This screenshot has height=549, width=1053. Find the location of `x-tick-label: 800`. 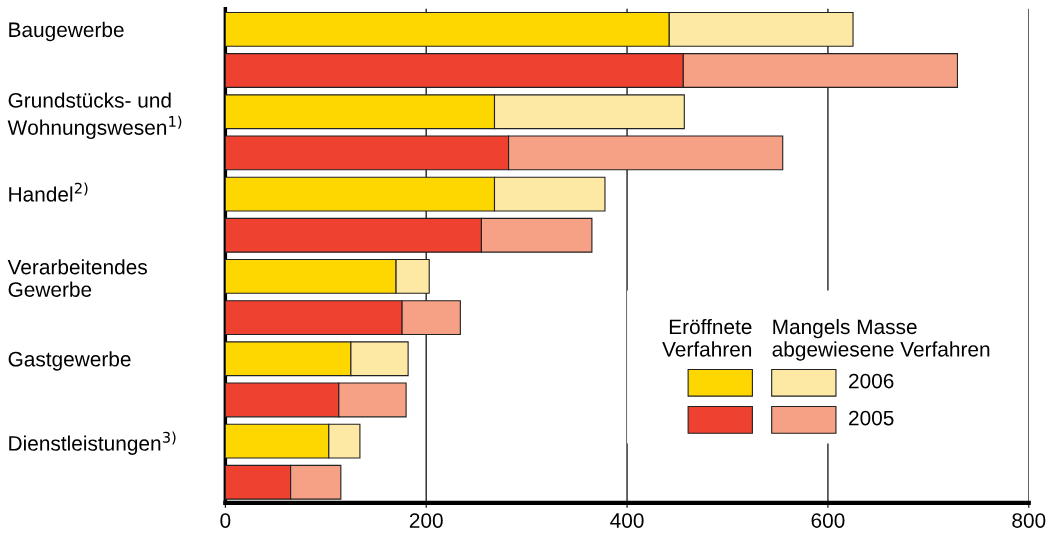

x-tick-label: 800 is located at coordinates (1029, 520).